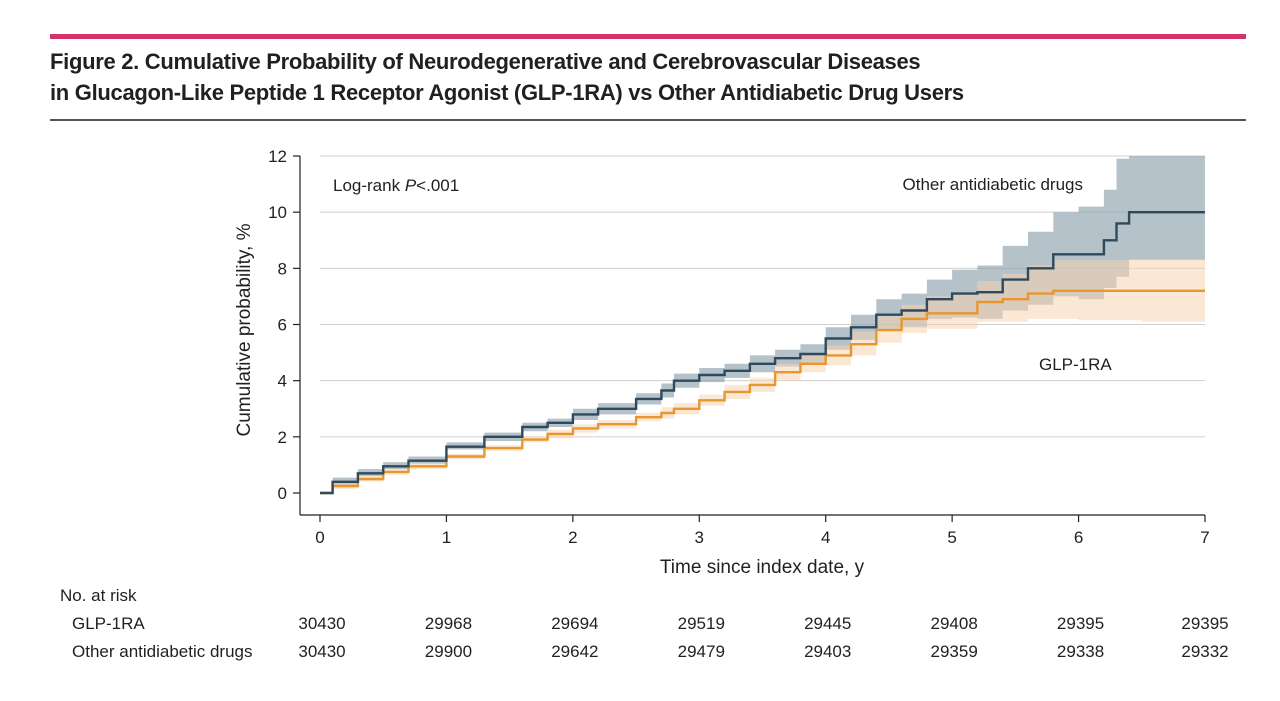 This screenshot has width=1280, height=701. What do you see at coordinates (446, 537) in the screenshot?
I see `x-tick-label-1: 1` at bounding box center [446, 537].